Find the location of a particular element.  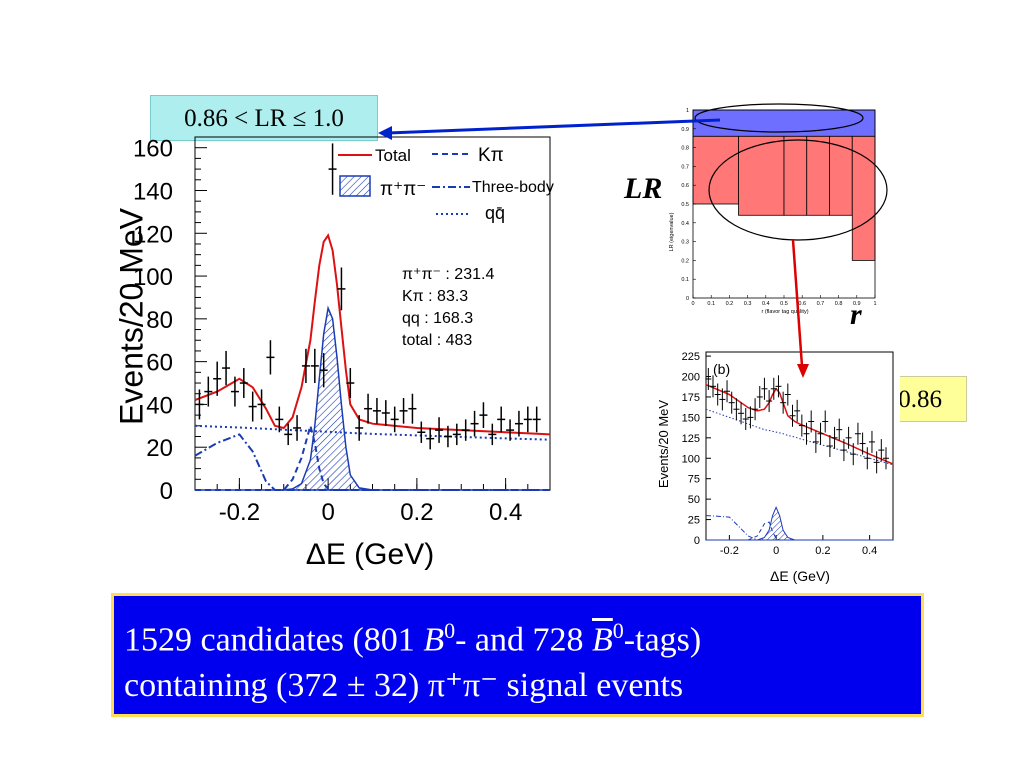

inset-xtick-label: 0 is located at coordinates (776, 551).